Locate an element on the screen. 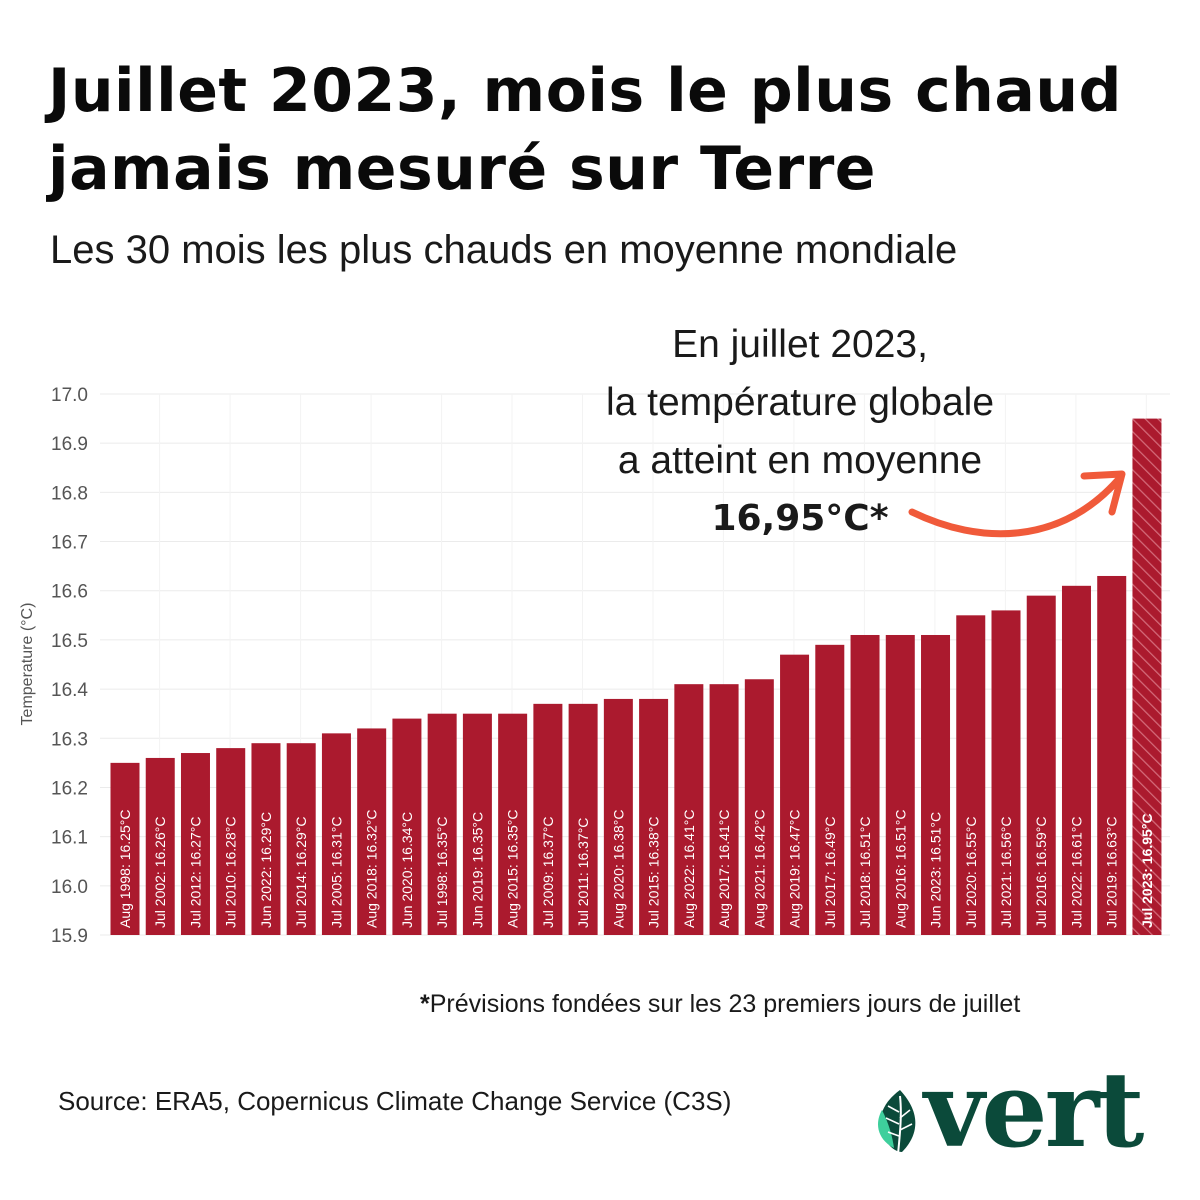 The height and width of the screenshot is (1200, 1200). y-tick-label: 16.9 is located at coordinates (69, 444).